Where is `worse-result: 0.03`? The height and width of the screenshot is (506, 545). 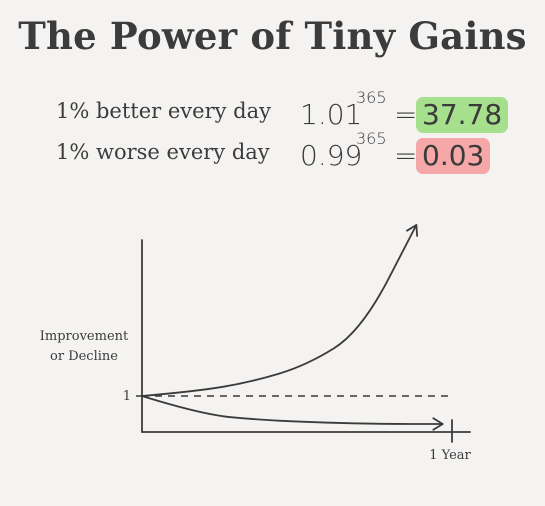 worse-result: 0.03 is located at coordinates (453, 156).